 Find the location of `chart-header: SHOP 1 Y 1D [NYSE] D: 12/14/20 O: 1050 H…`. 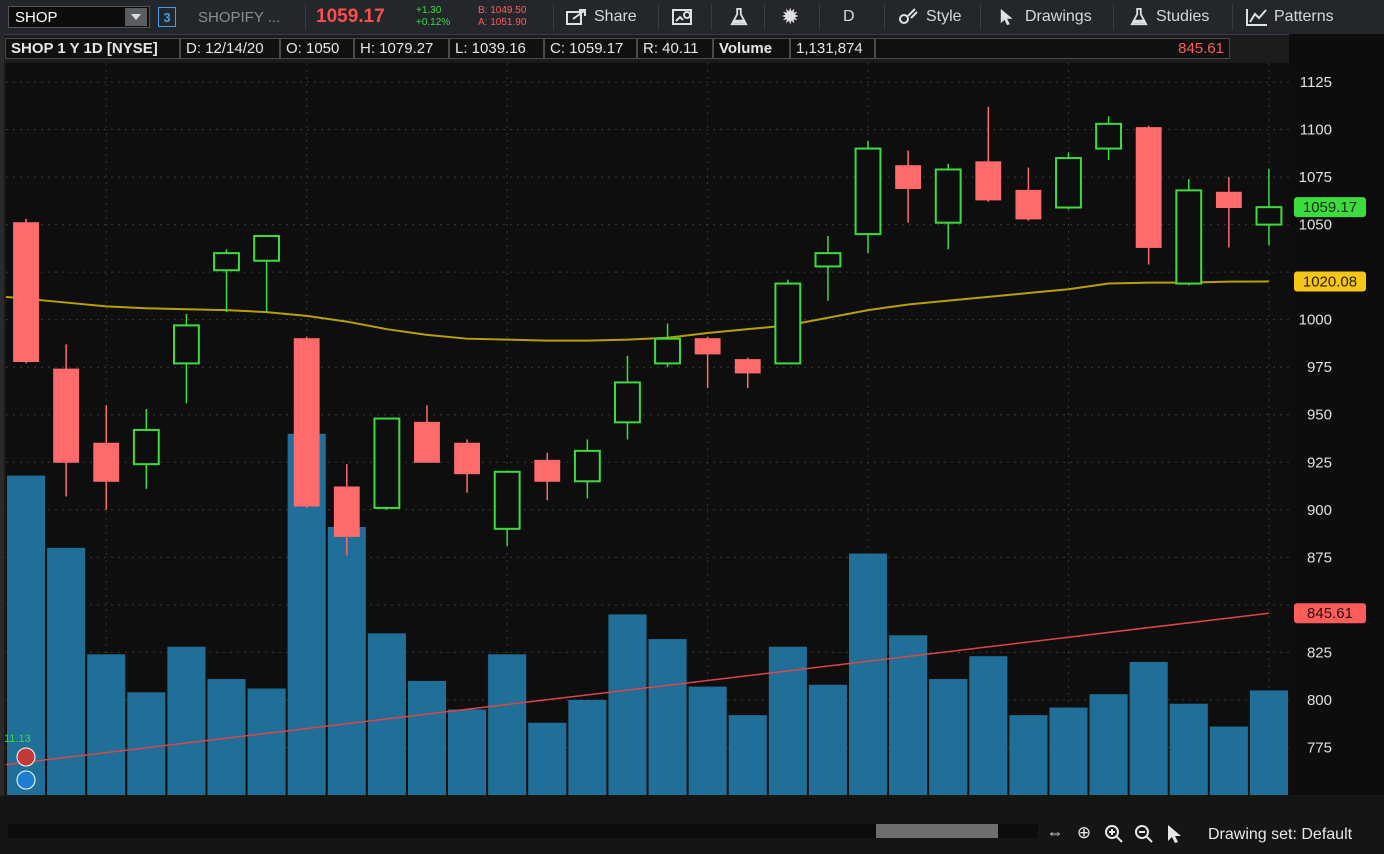

chart-header: SHOP 1 Y 1D [NYSE] D: 12/14/20 O: 1050 H… is located at coordinates (692, 48).